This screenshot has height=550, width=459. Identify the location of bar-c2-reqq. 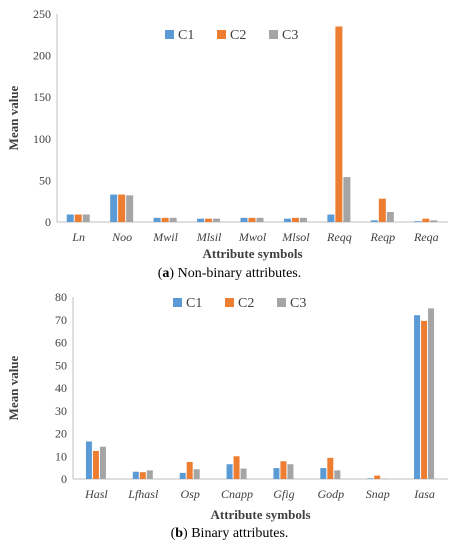
(339, 124).